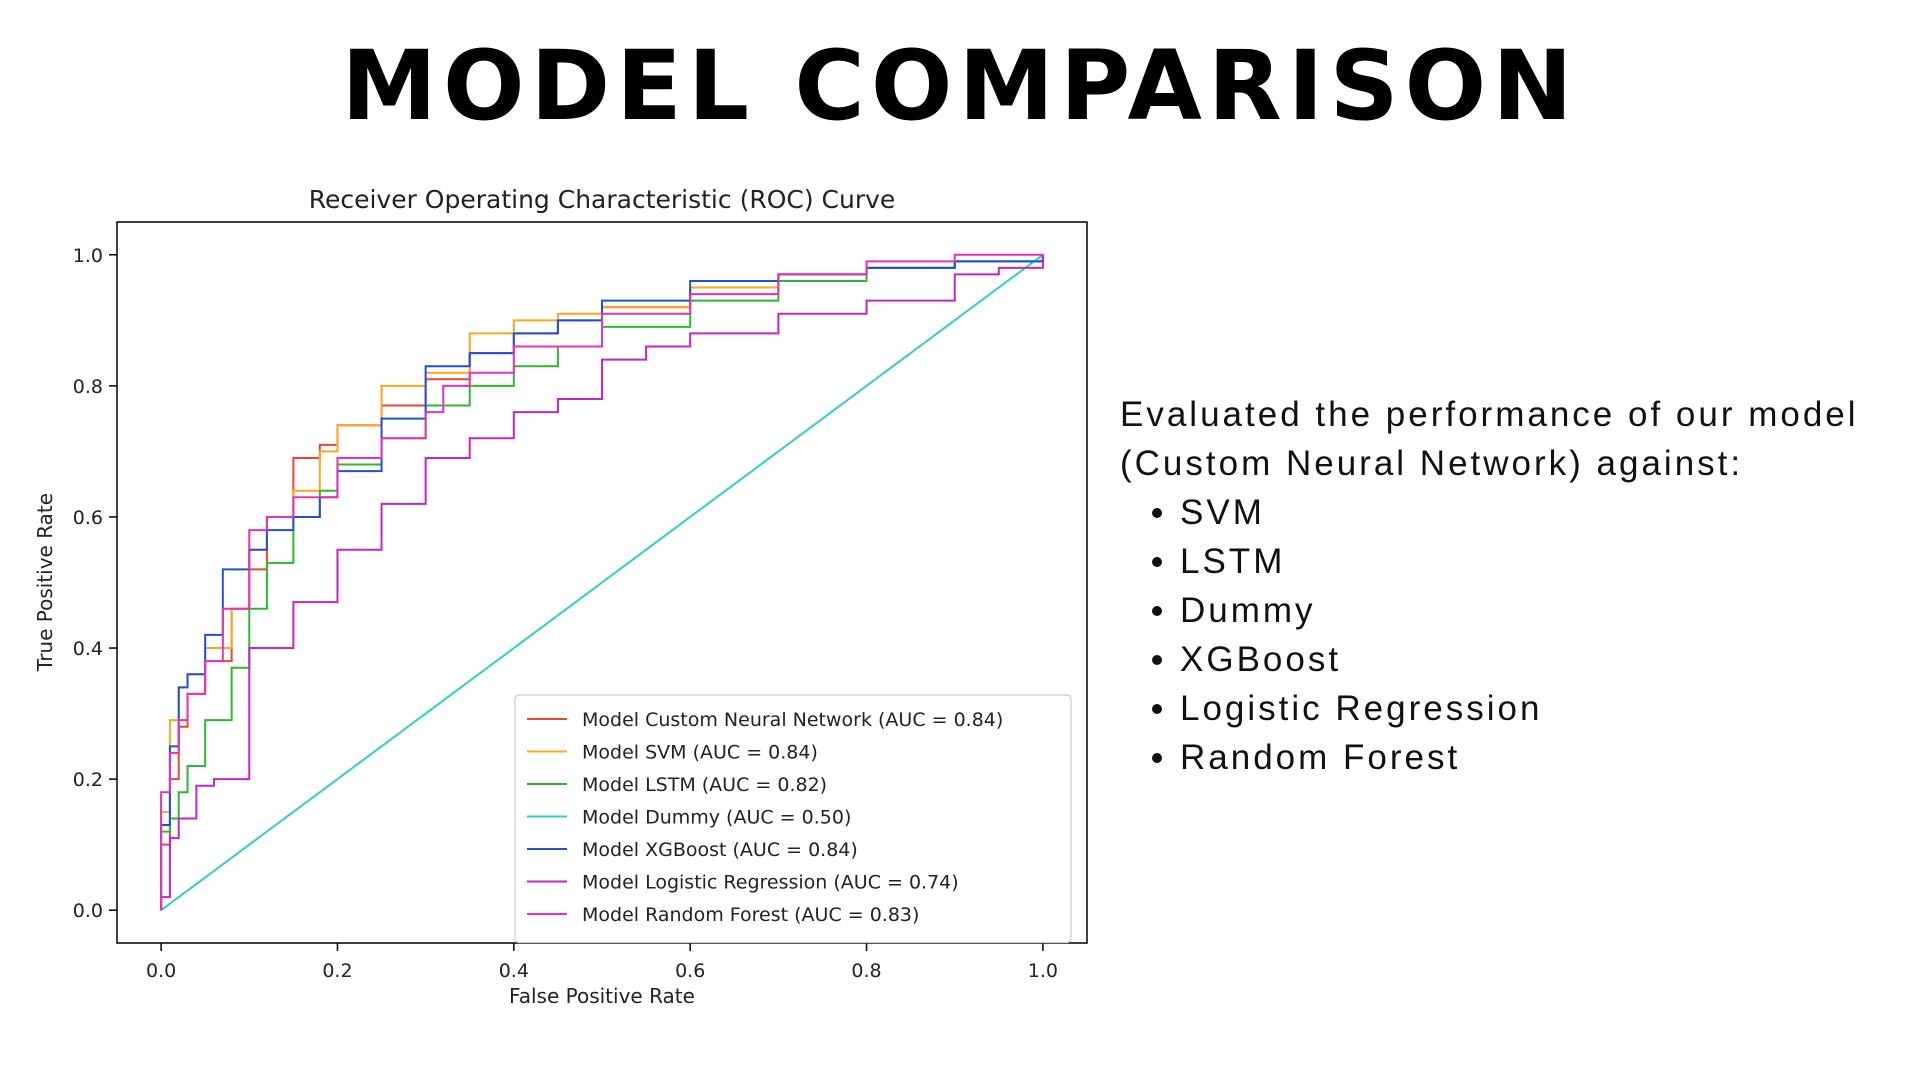 The image size is (1920, 1080). I want to click on x-tick-label: 1.0, so click(1043, 971).